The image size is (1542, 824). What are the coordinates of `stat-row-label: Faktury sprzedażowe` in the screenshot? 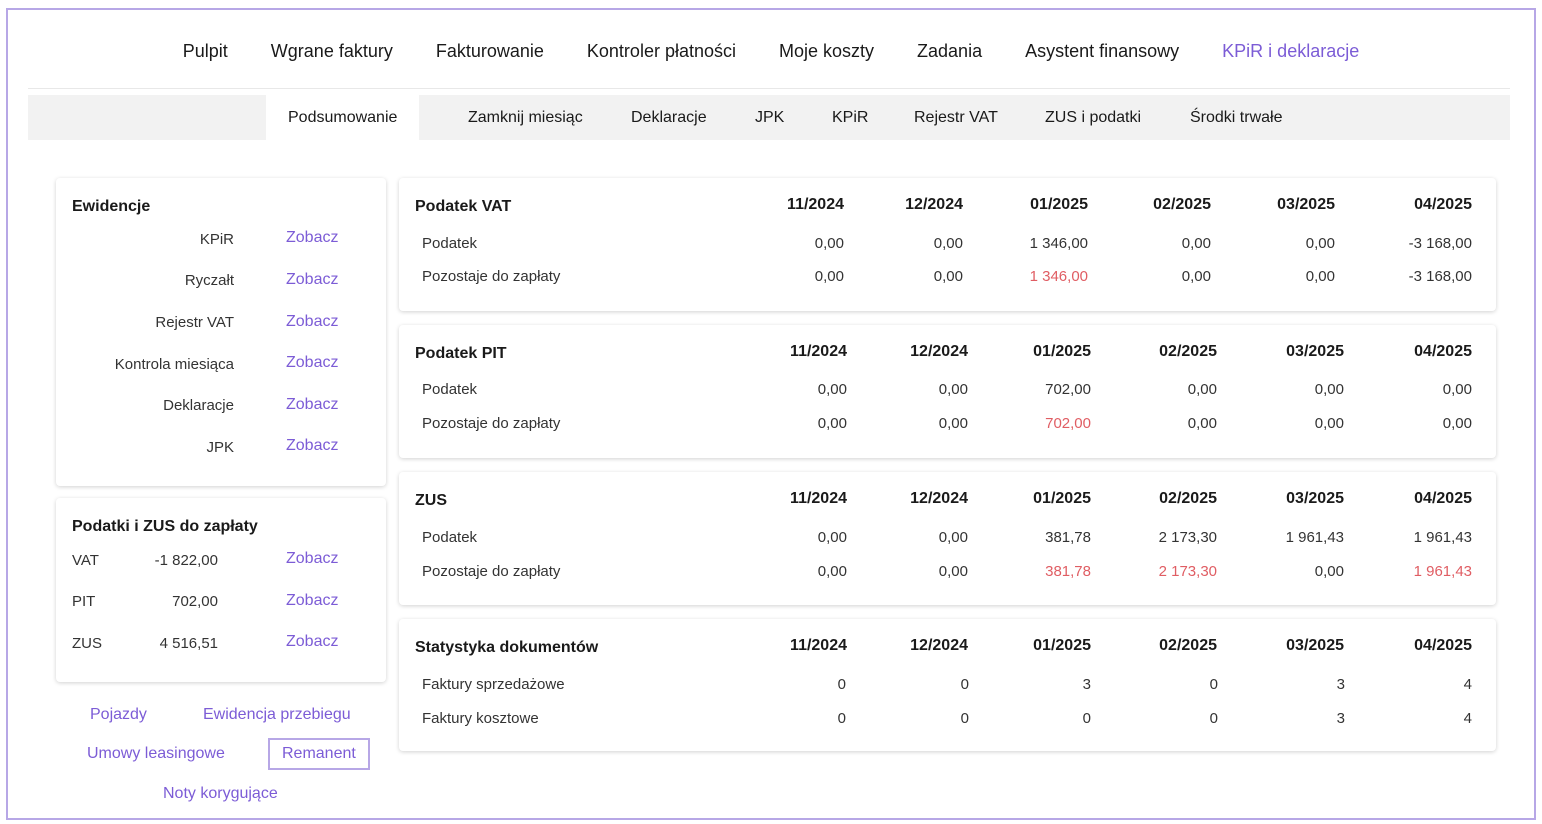 It's located at (493, 684).